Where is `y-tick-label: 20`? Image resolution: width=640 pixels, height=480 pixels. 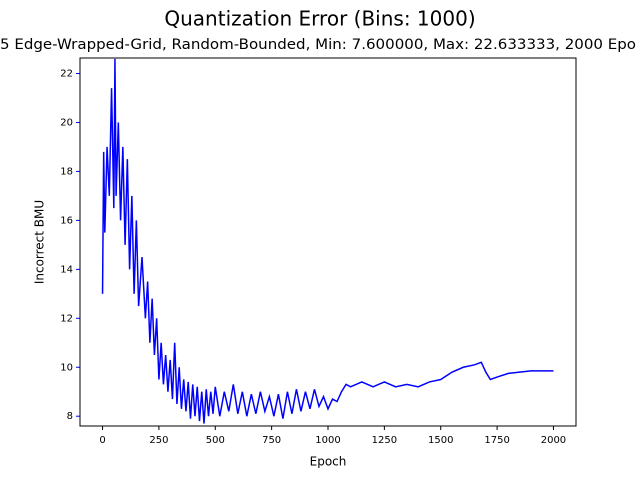 y-tick-label: 20 is located at coordinates (66, 122).